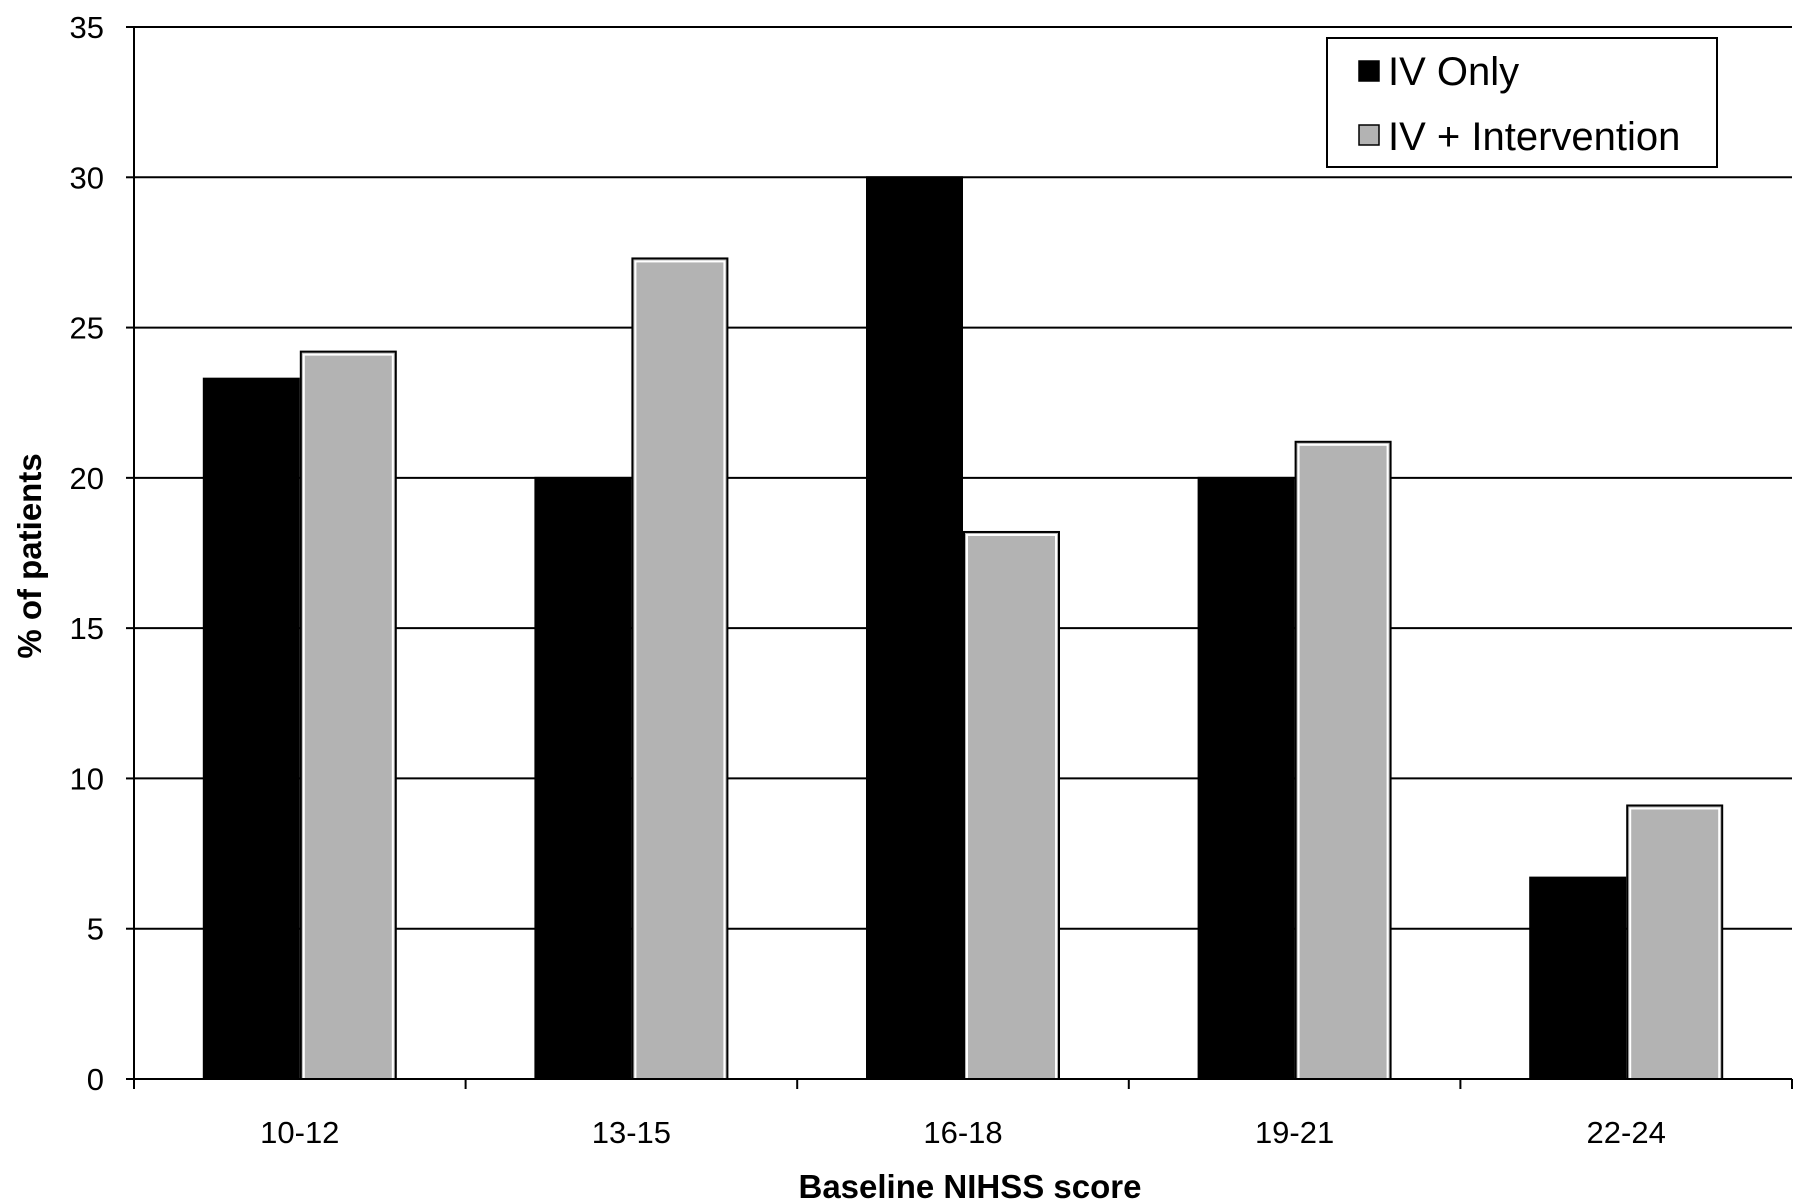 This screenshot has height=1202, width=1800. Describe the element at coordinates (1294, 1132) in the screenshot. I see `x-tick-label: 19-21` at that location.